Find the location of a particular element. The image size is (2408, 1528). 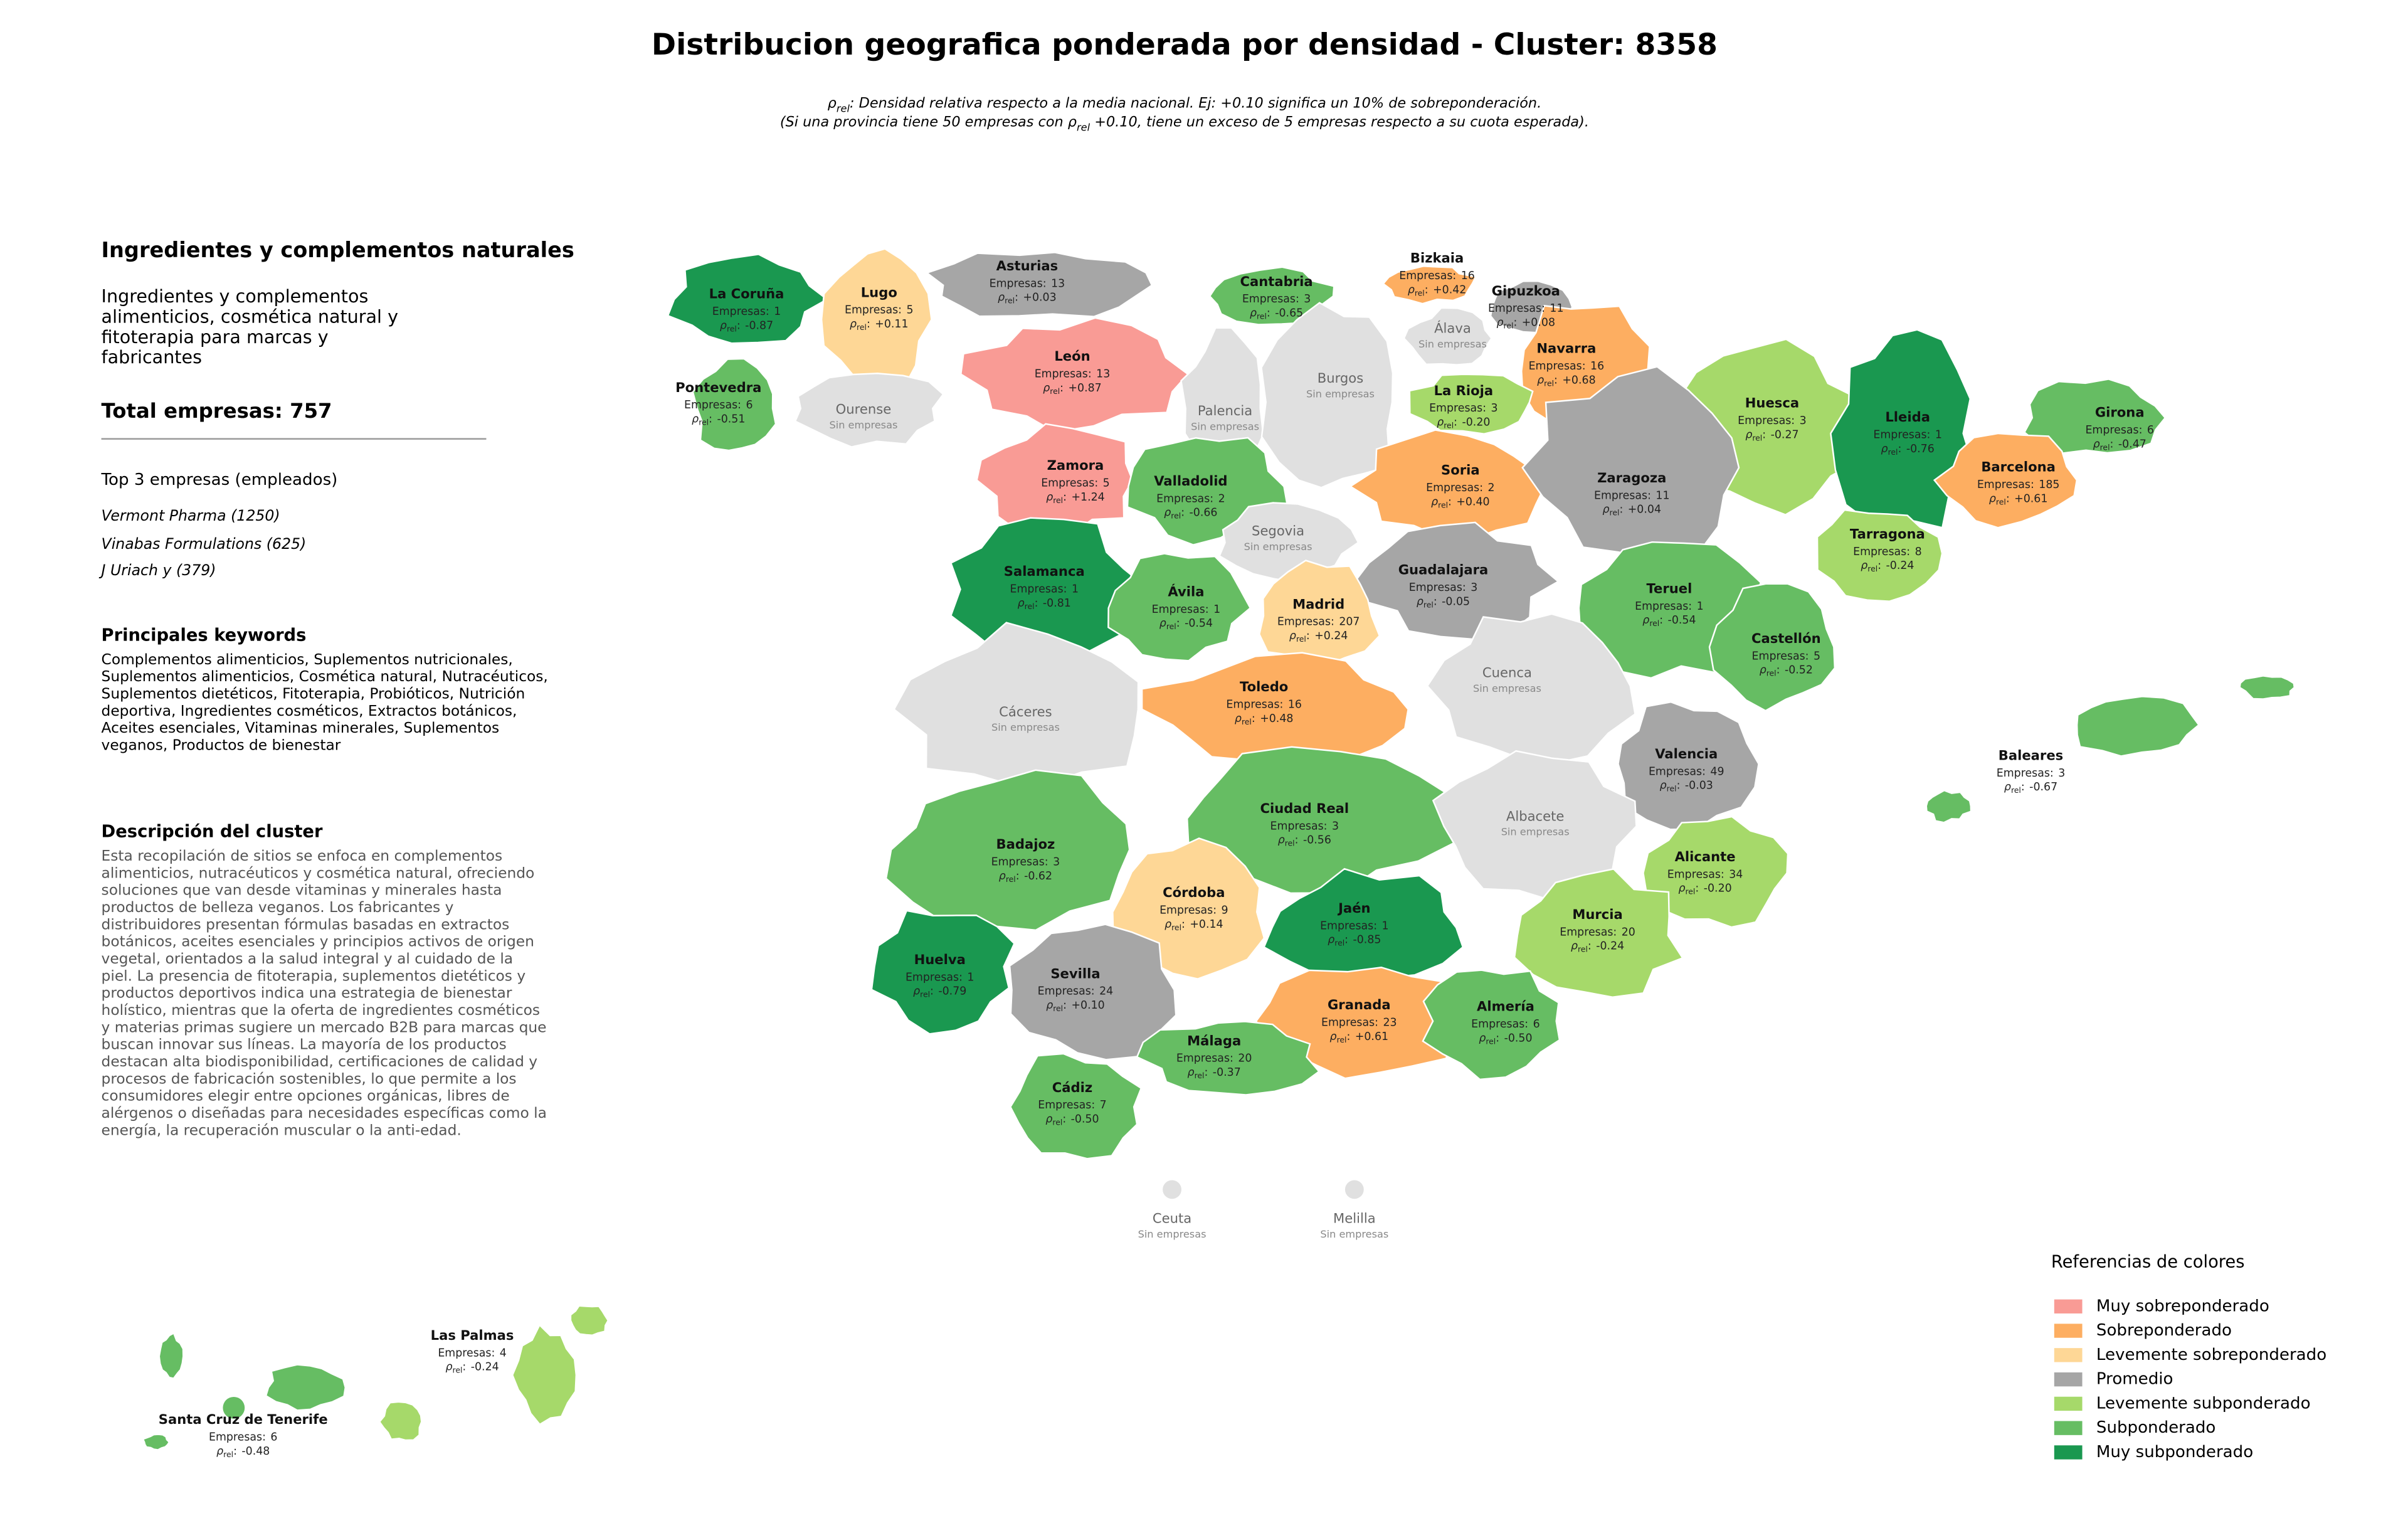

legend-title: Referencias de colores is located at coordinates (2148, 1262).